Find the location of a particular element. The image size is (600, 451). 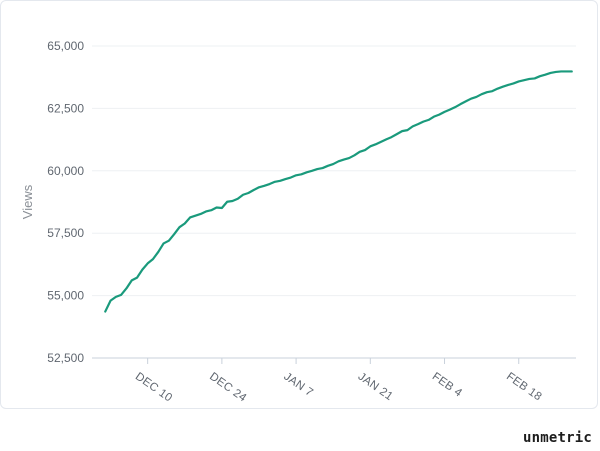

y-tick-label: 62,500 is located at coordinates (65, 108).